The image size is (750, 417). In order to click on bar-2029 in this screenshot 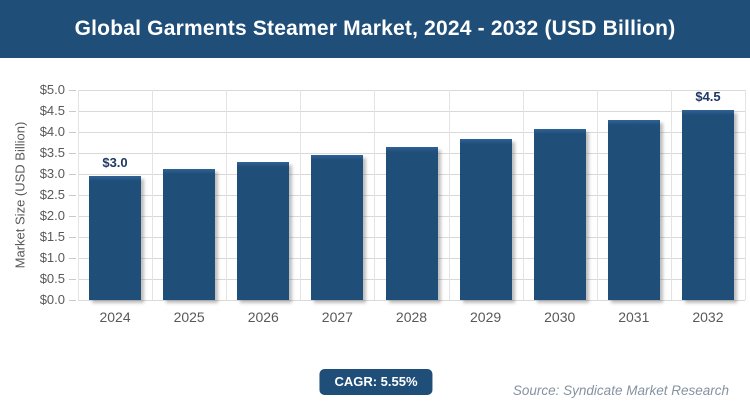, I will do `click(486, 219)`.